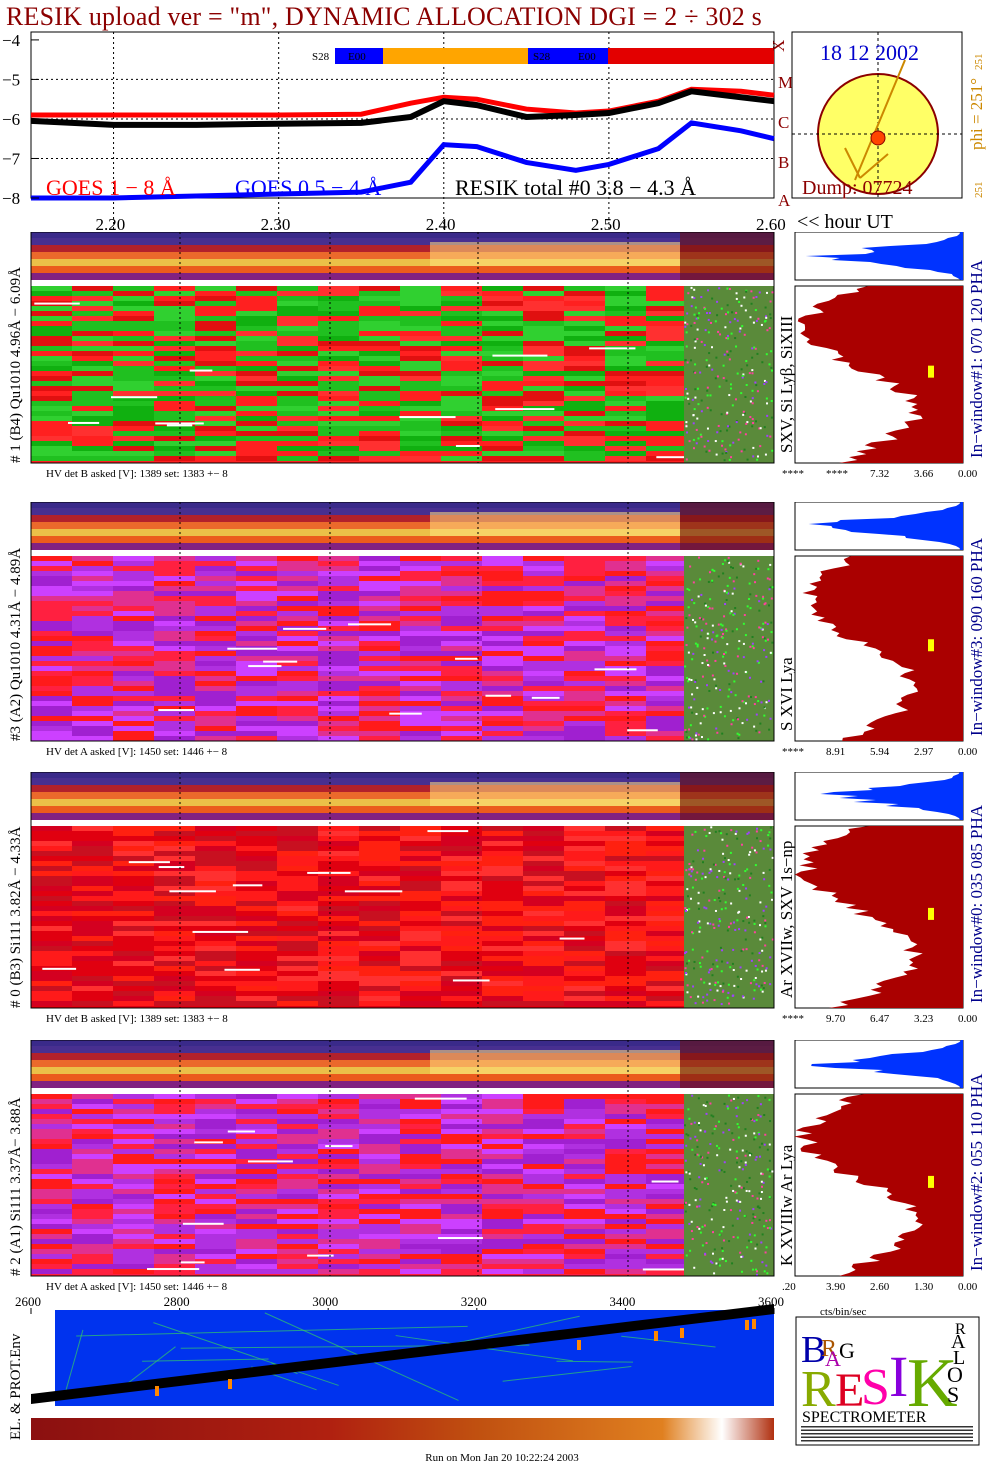 The height and width of the screenshot is (1476, 1004). What do you see at coordinates (847, 1350) in the screenshot?
I see `logo-letter-g: G` at bounding box center [847, 1350].